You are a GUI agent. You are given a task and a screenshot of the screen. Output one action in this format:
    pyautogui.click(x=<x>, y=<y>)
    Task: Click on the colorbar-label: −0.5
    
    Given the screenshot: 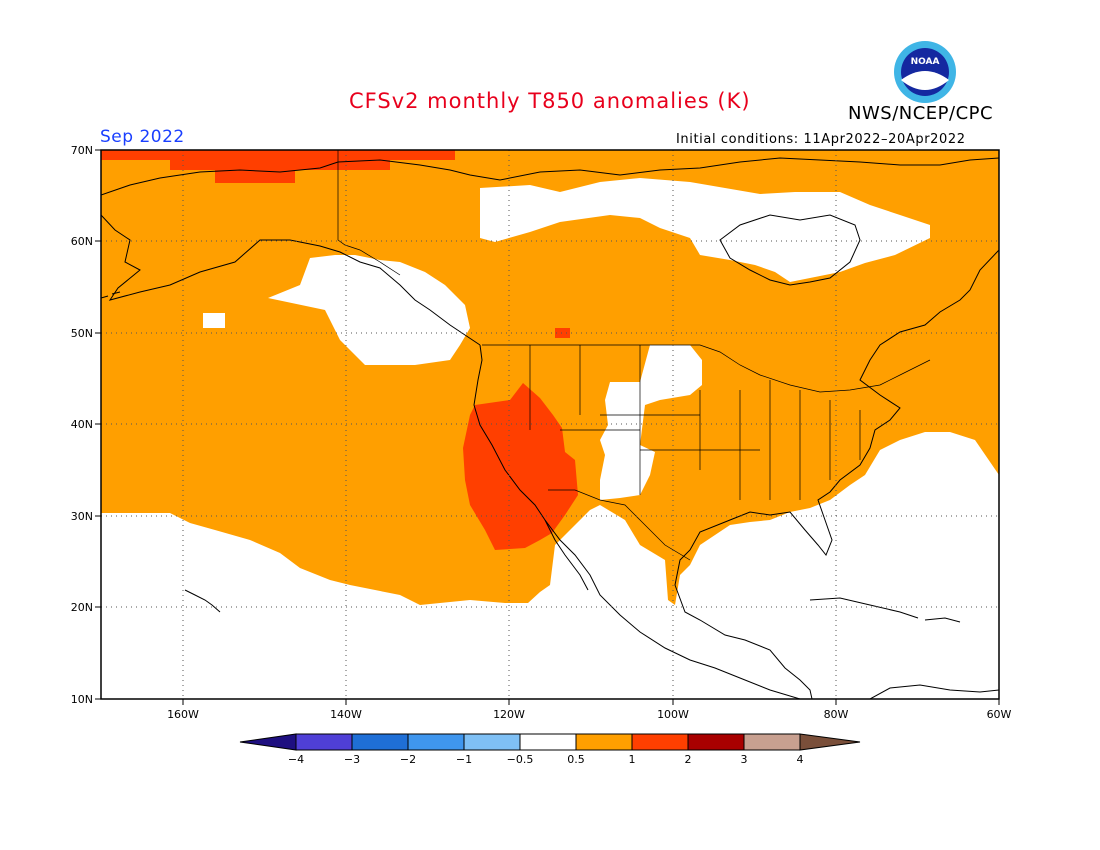 What is the action you would take?
    pyautogui.click(x=520, y=759)
    